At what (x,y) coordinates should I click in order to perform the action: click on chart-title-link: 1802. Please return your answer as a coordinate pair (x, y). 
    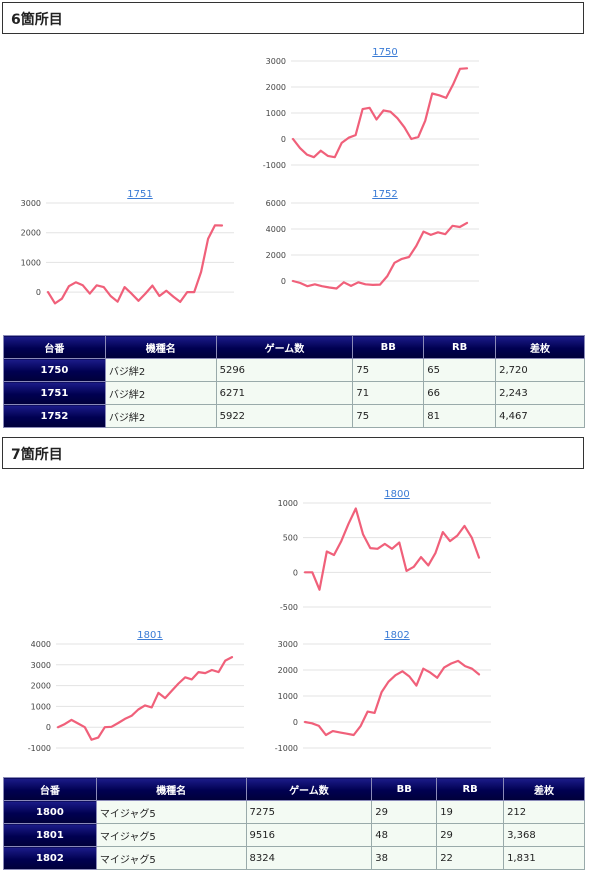
    Looking at the image, I should click on (396, 635).